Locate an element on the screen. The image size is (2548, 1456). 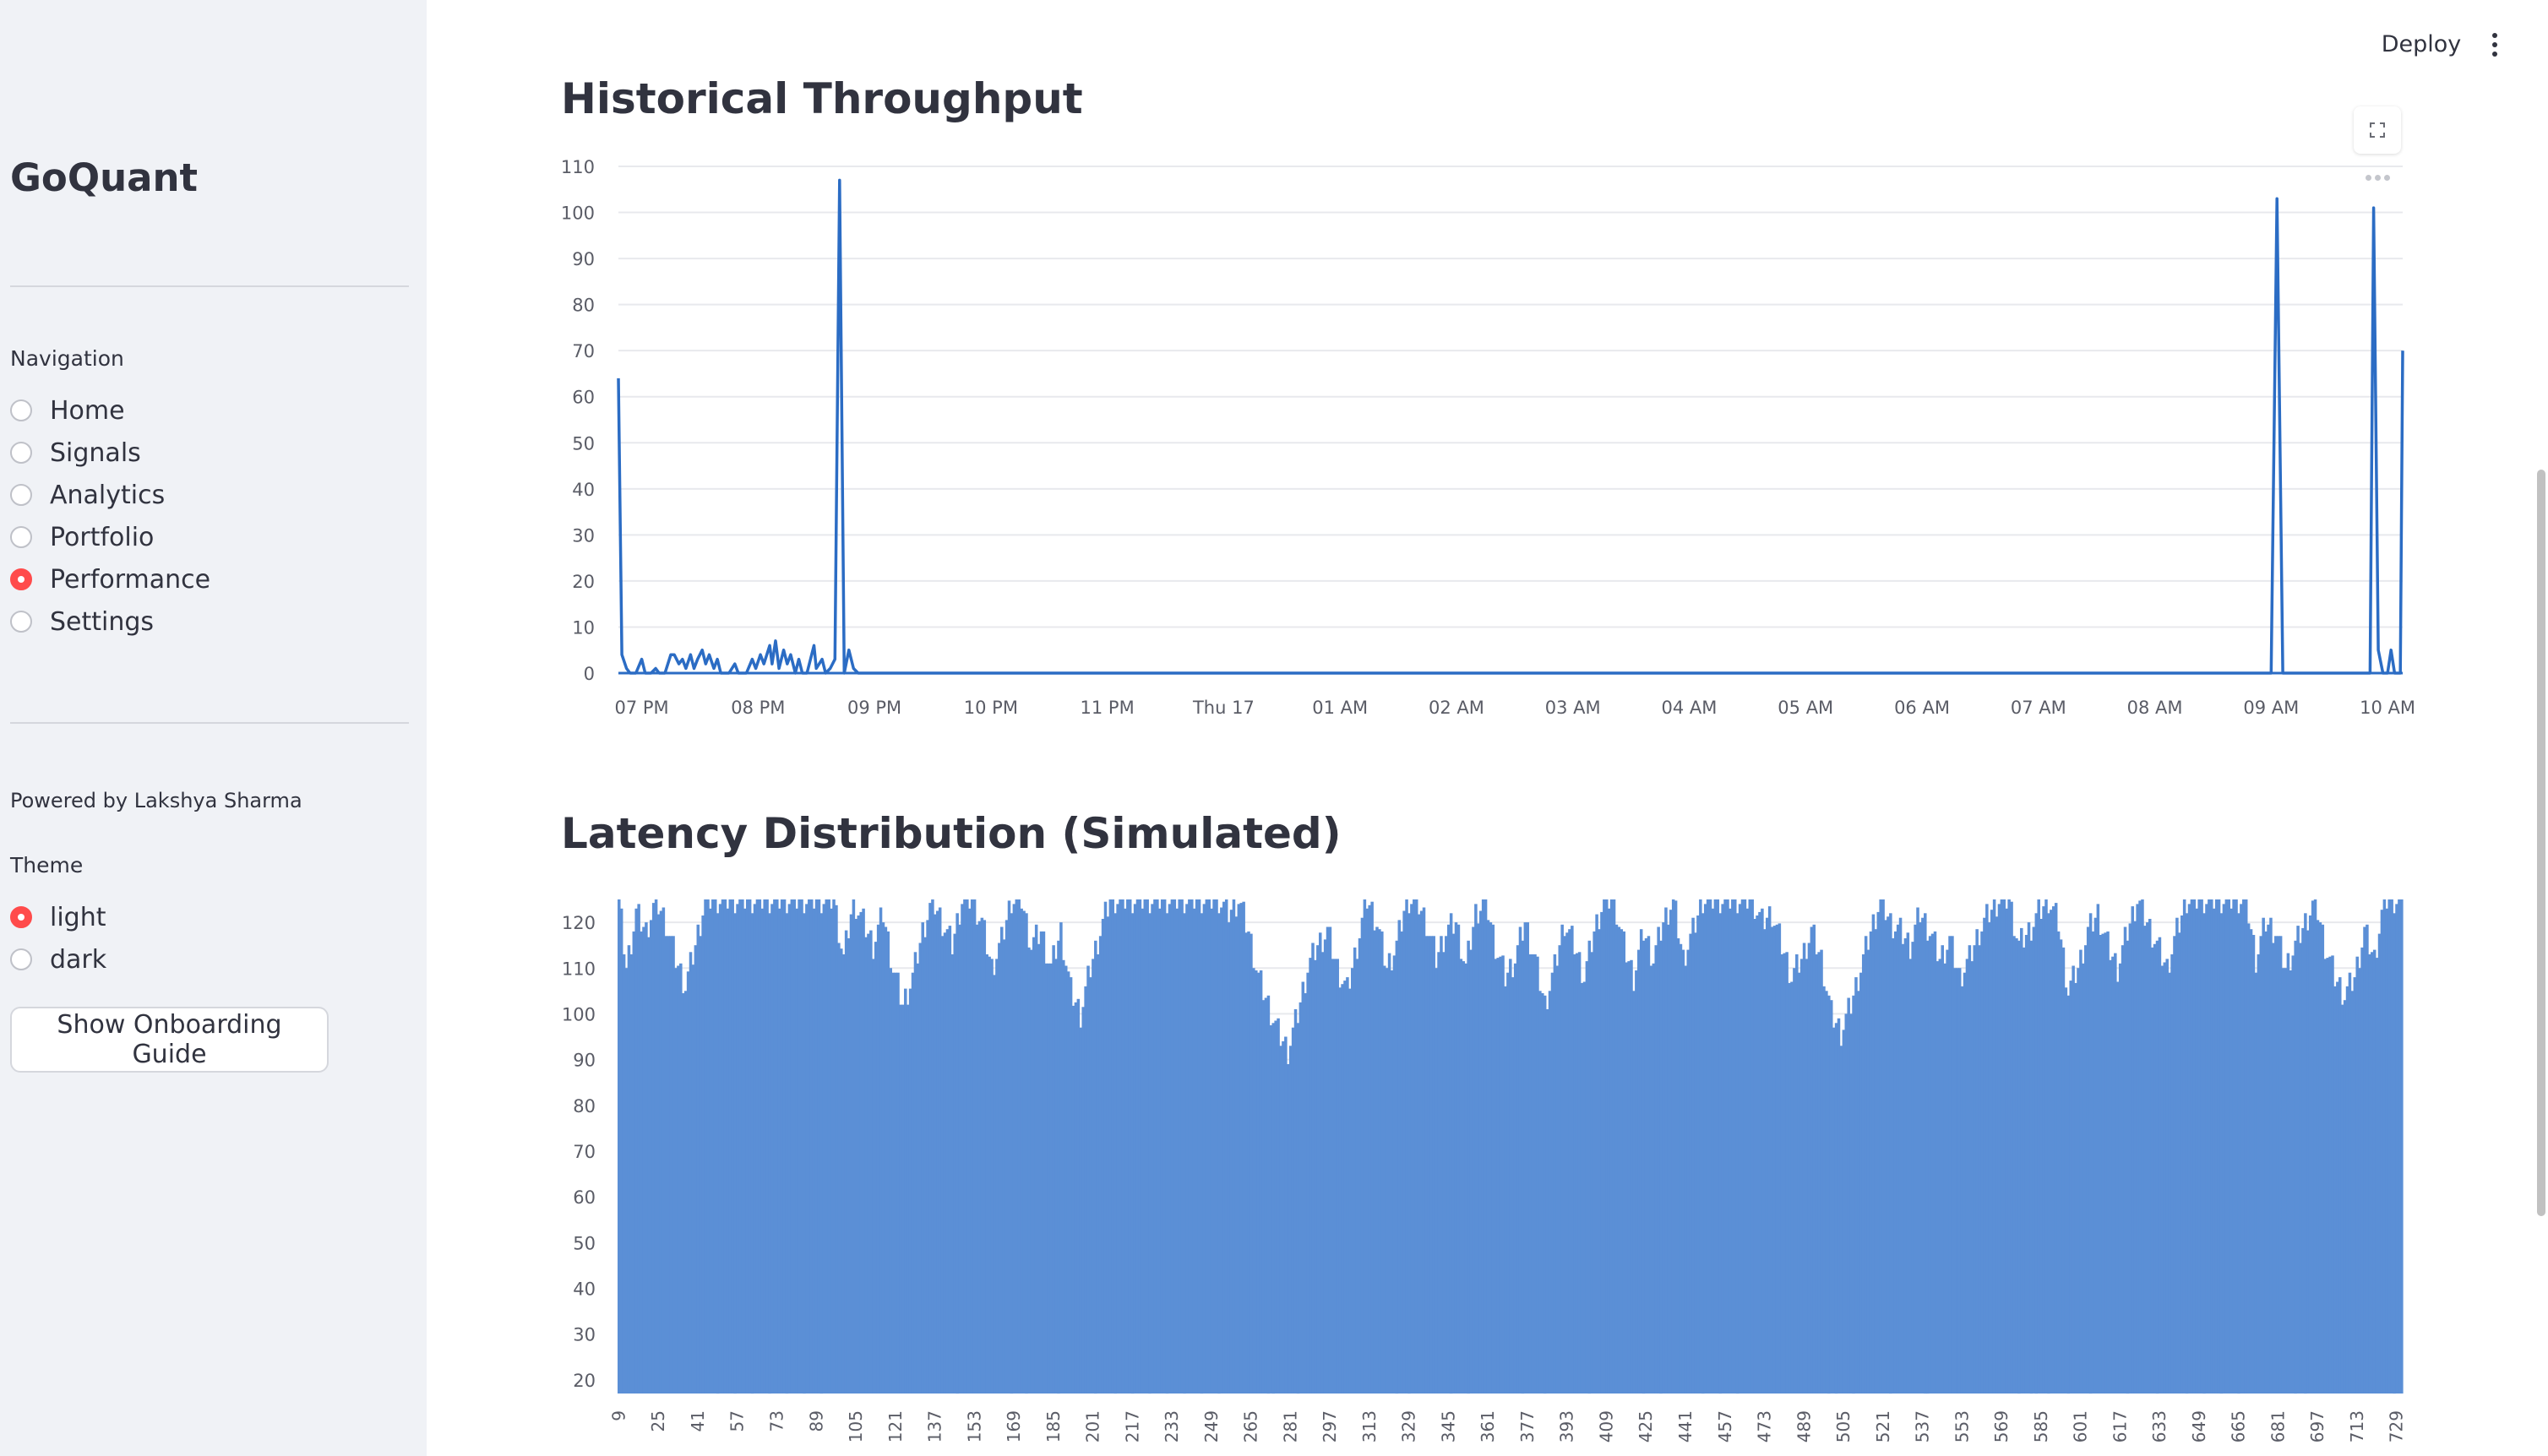
x-tick-label: 281 is located at coordinates (1290, 1426).